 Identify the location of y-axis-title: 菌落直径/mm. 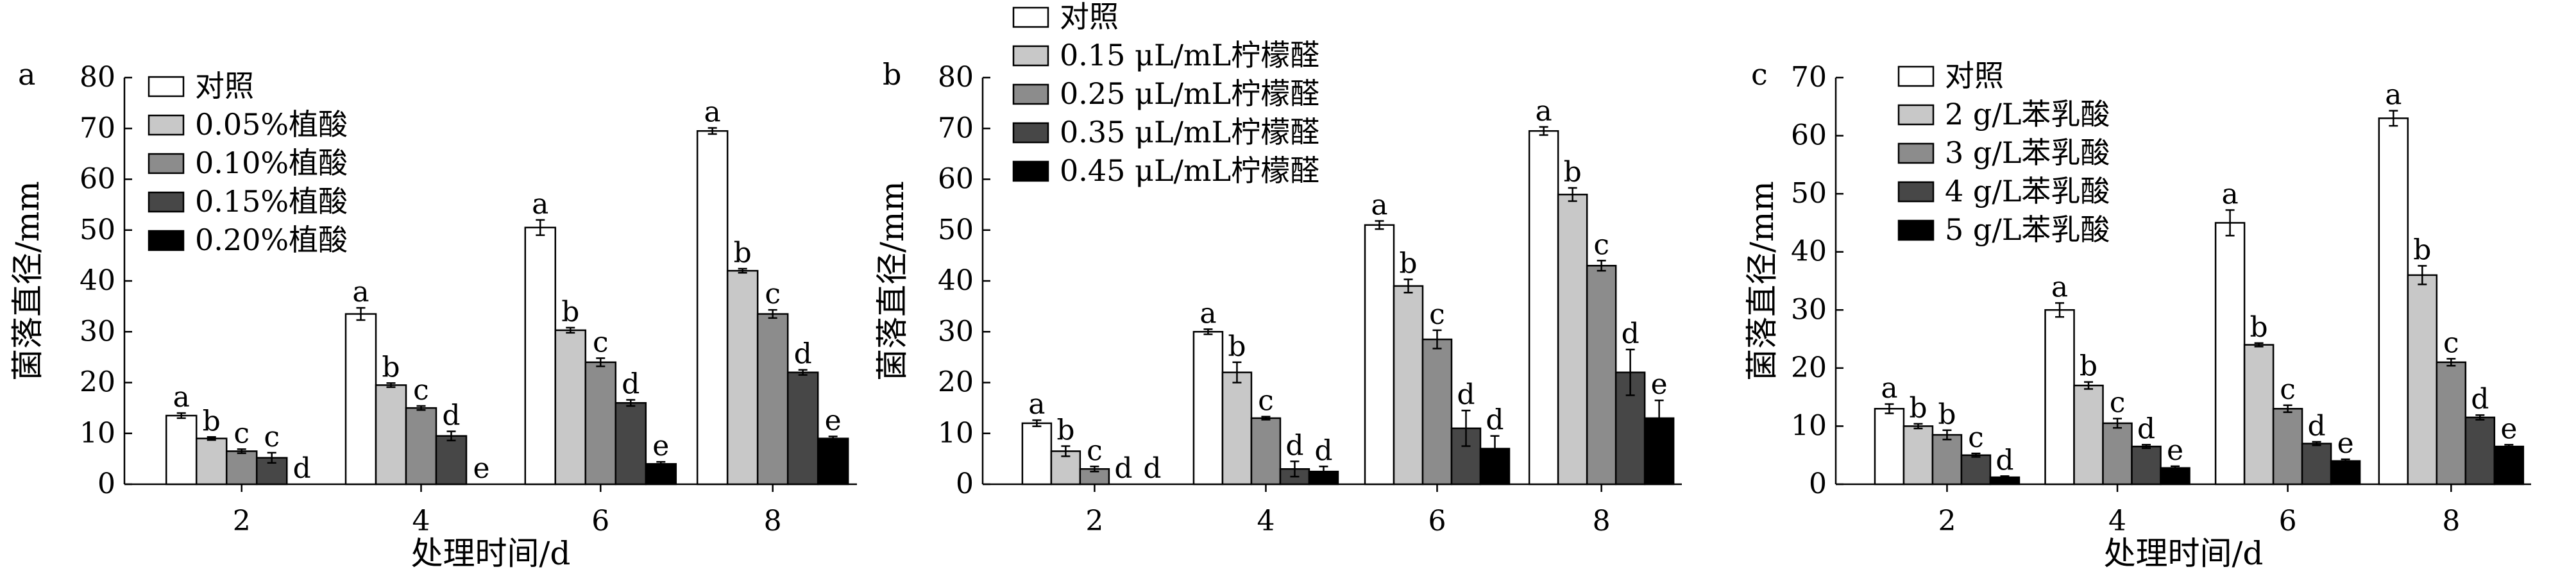
(27, 281).